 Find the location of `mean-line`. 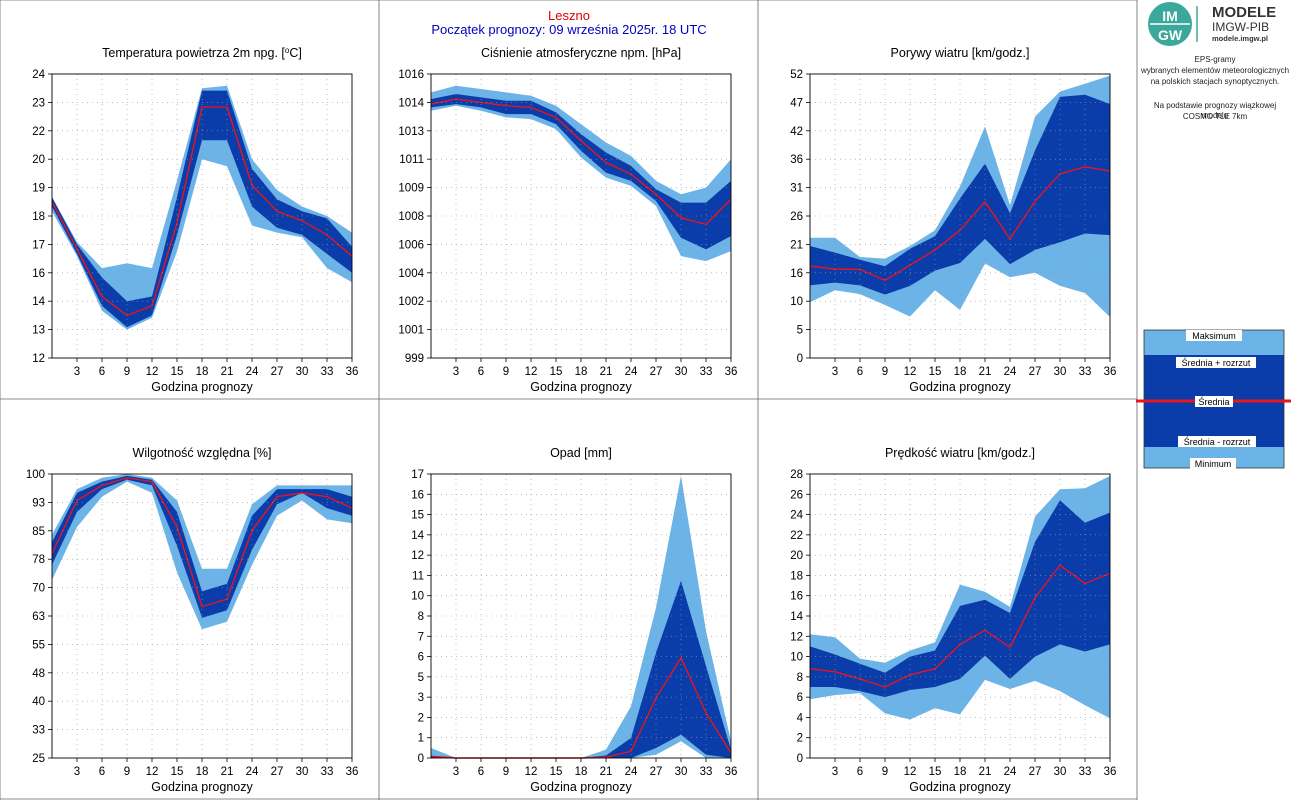

mean-line is located at coordinates (202, 211).